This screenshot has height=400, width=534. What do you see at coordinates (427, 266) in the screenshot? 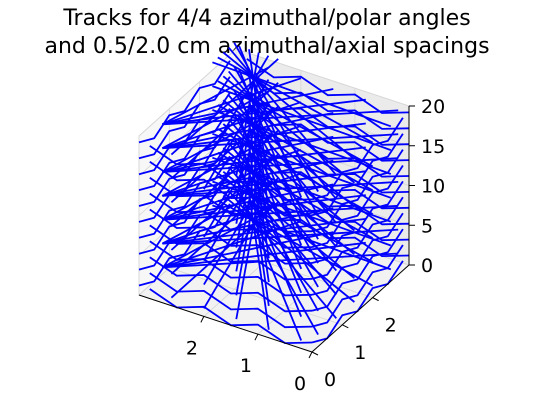
I see `z-tick-label: 0` at bounding box center [427, 266].